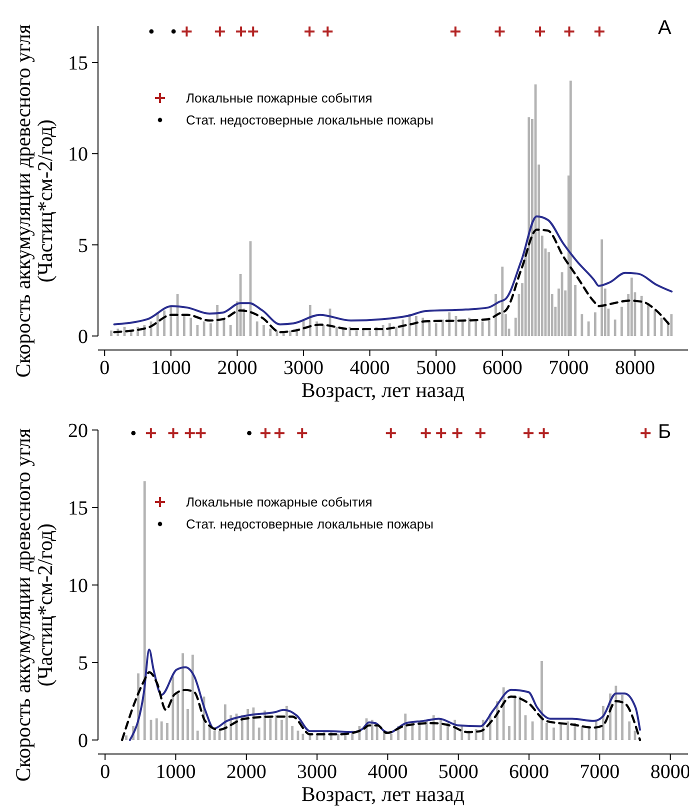 This screenshot has width=689, height=808. What do you see at coordinates (665, 432) in the screenshot?
I see `annotation: Б` at bounding box center [665, 432].